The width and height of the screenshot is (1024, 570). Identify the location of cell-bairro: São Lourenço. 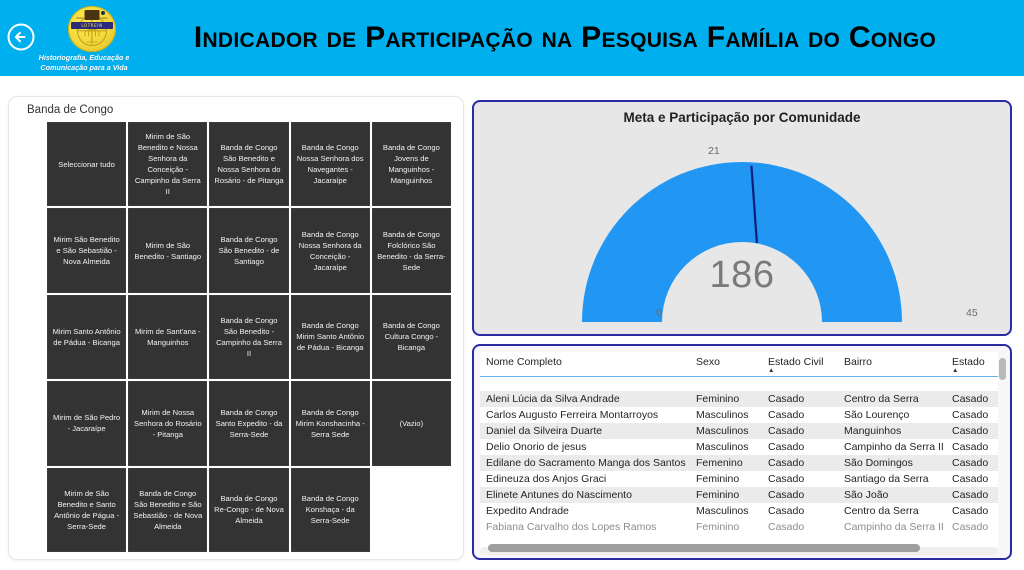
(892, 414).